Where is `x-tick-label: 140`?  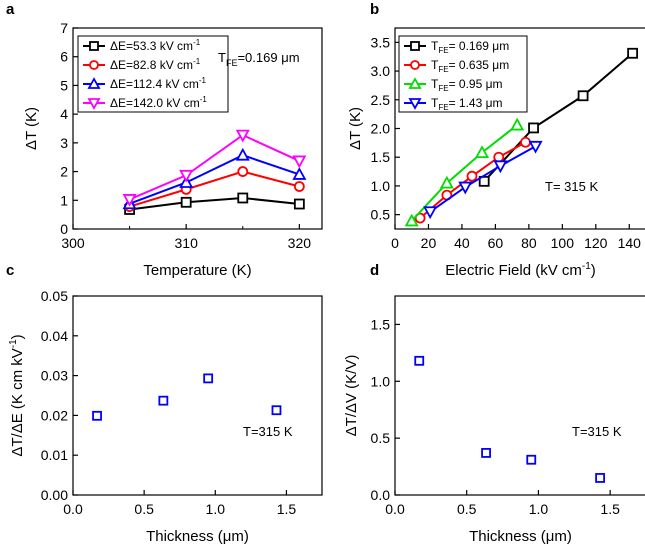
x-tick-label: 140 is located at coordinates (630, 243).